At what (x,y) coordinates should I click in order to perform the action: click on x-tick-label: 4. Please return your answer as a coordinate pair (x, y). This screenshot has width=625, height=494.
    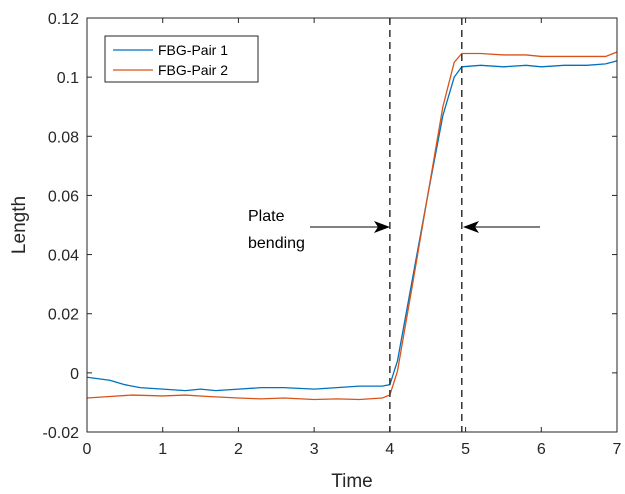
    Looking at the image, I should click on (389, 449).